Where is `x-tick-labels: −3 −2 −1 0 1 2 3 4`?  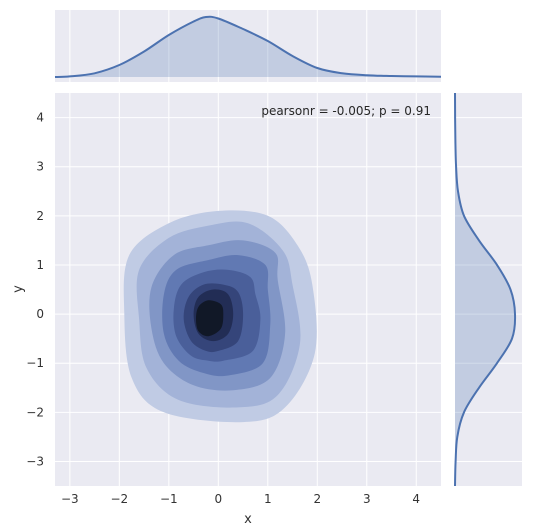
x-tick-labels: −3 −2 −1 0 1 2 3 4 is located at coordinates (240, 499).